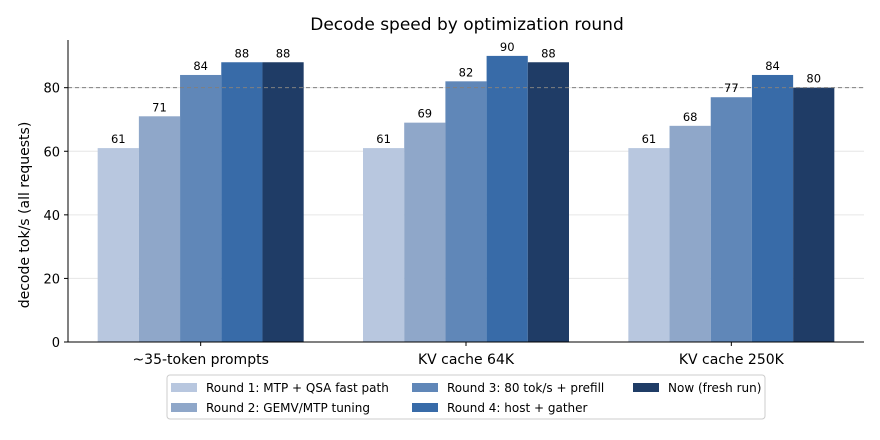  Describe the element at coordinates (297, 388) in the screenshot. I see `legend-label: Round 1: MTP + QSA fast path` at that location.